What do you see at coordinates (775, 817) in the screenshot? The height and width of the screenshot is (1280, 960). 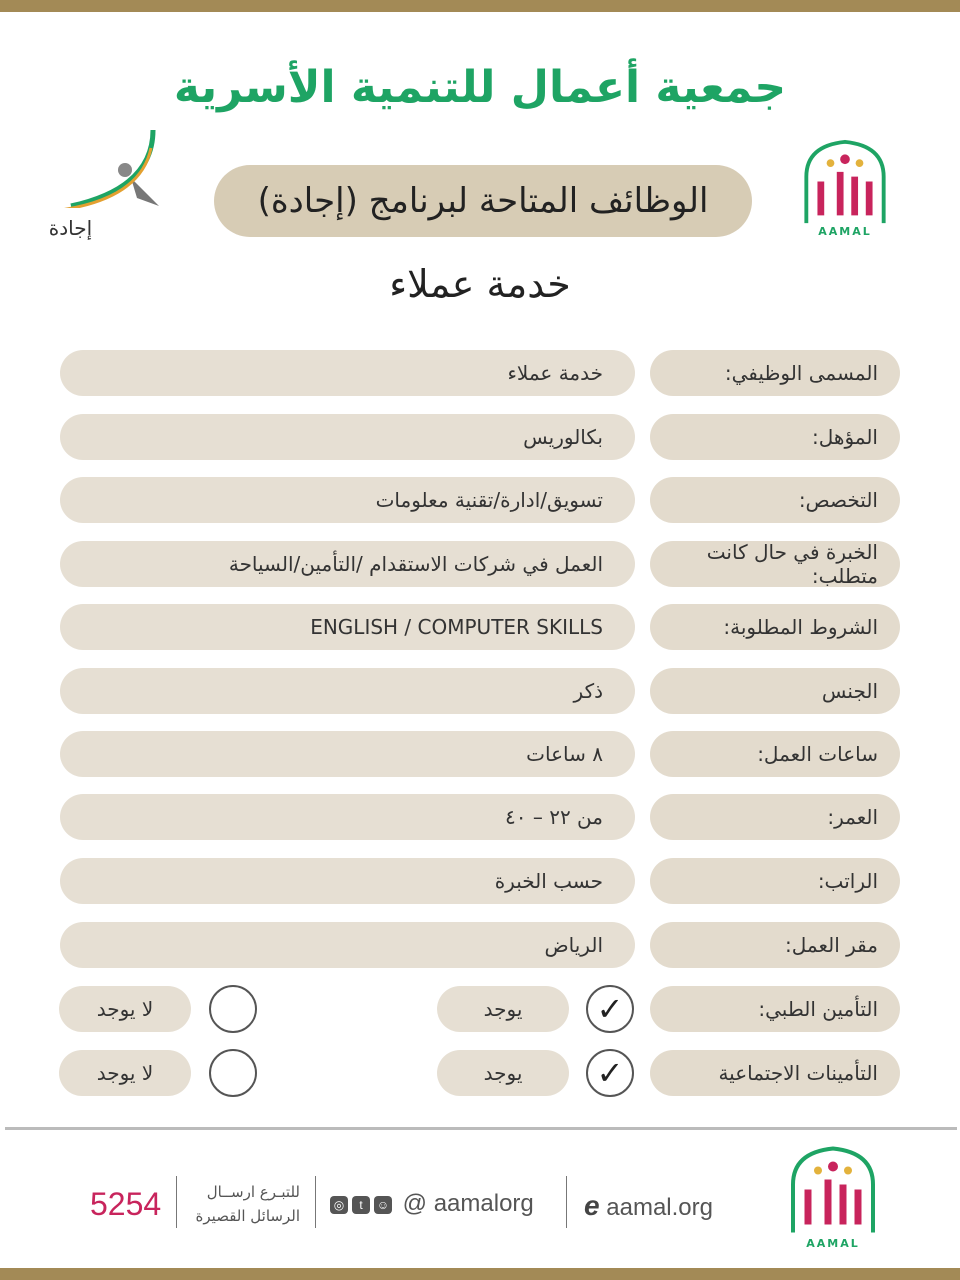 I see `field-label: العمر:` at bounding box center [775, 817].